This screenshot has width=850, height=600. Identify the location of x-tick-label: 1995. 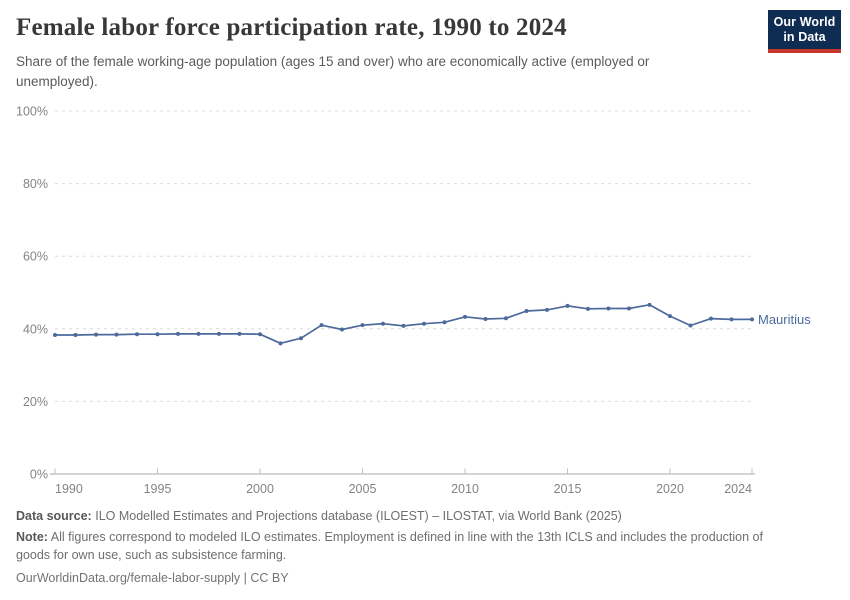
(158, 489).